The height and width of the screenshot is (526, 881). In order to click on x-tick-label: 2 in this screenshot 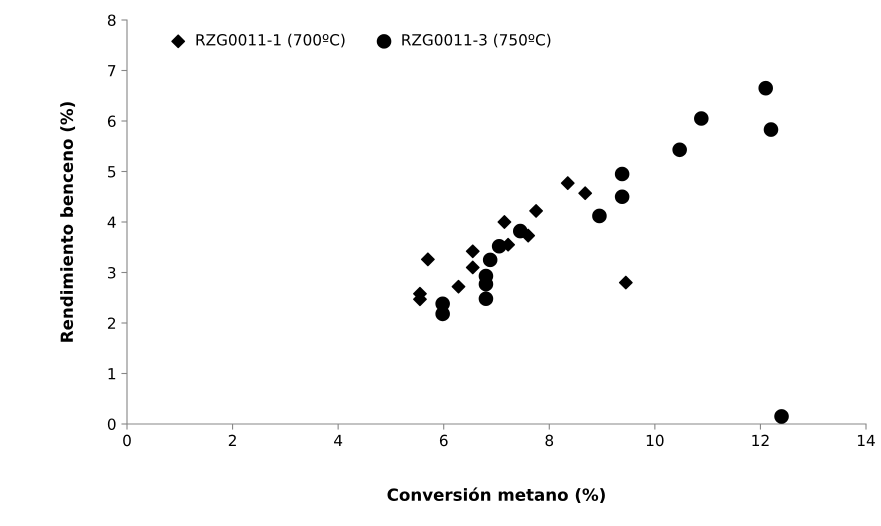, I will do `click(232, 440)`.